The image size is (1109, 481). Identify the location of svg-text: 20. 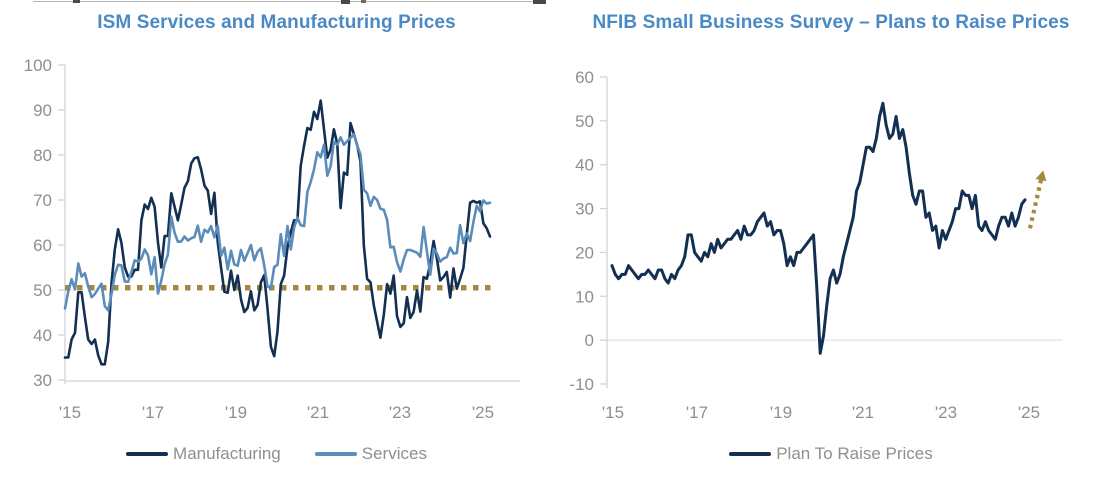
(584, 252).